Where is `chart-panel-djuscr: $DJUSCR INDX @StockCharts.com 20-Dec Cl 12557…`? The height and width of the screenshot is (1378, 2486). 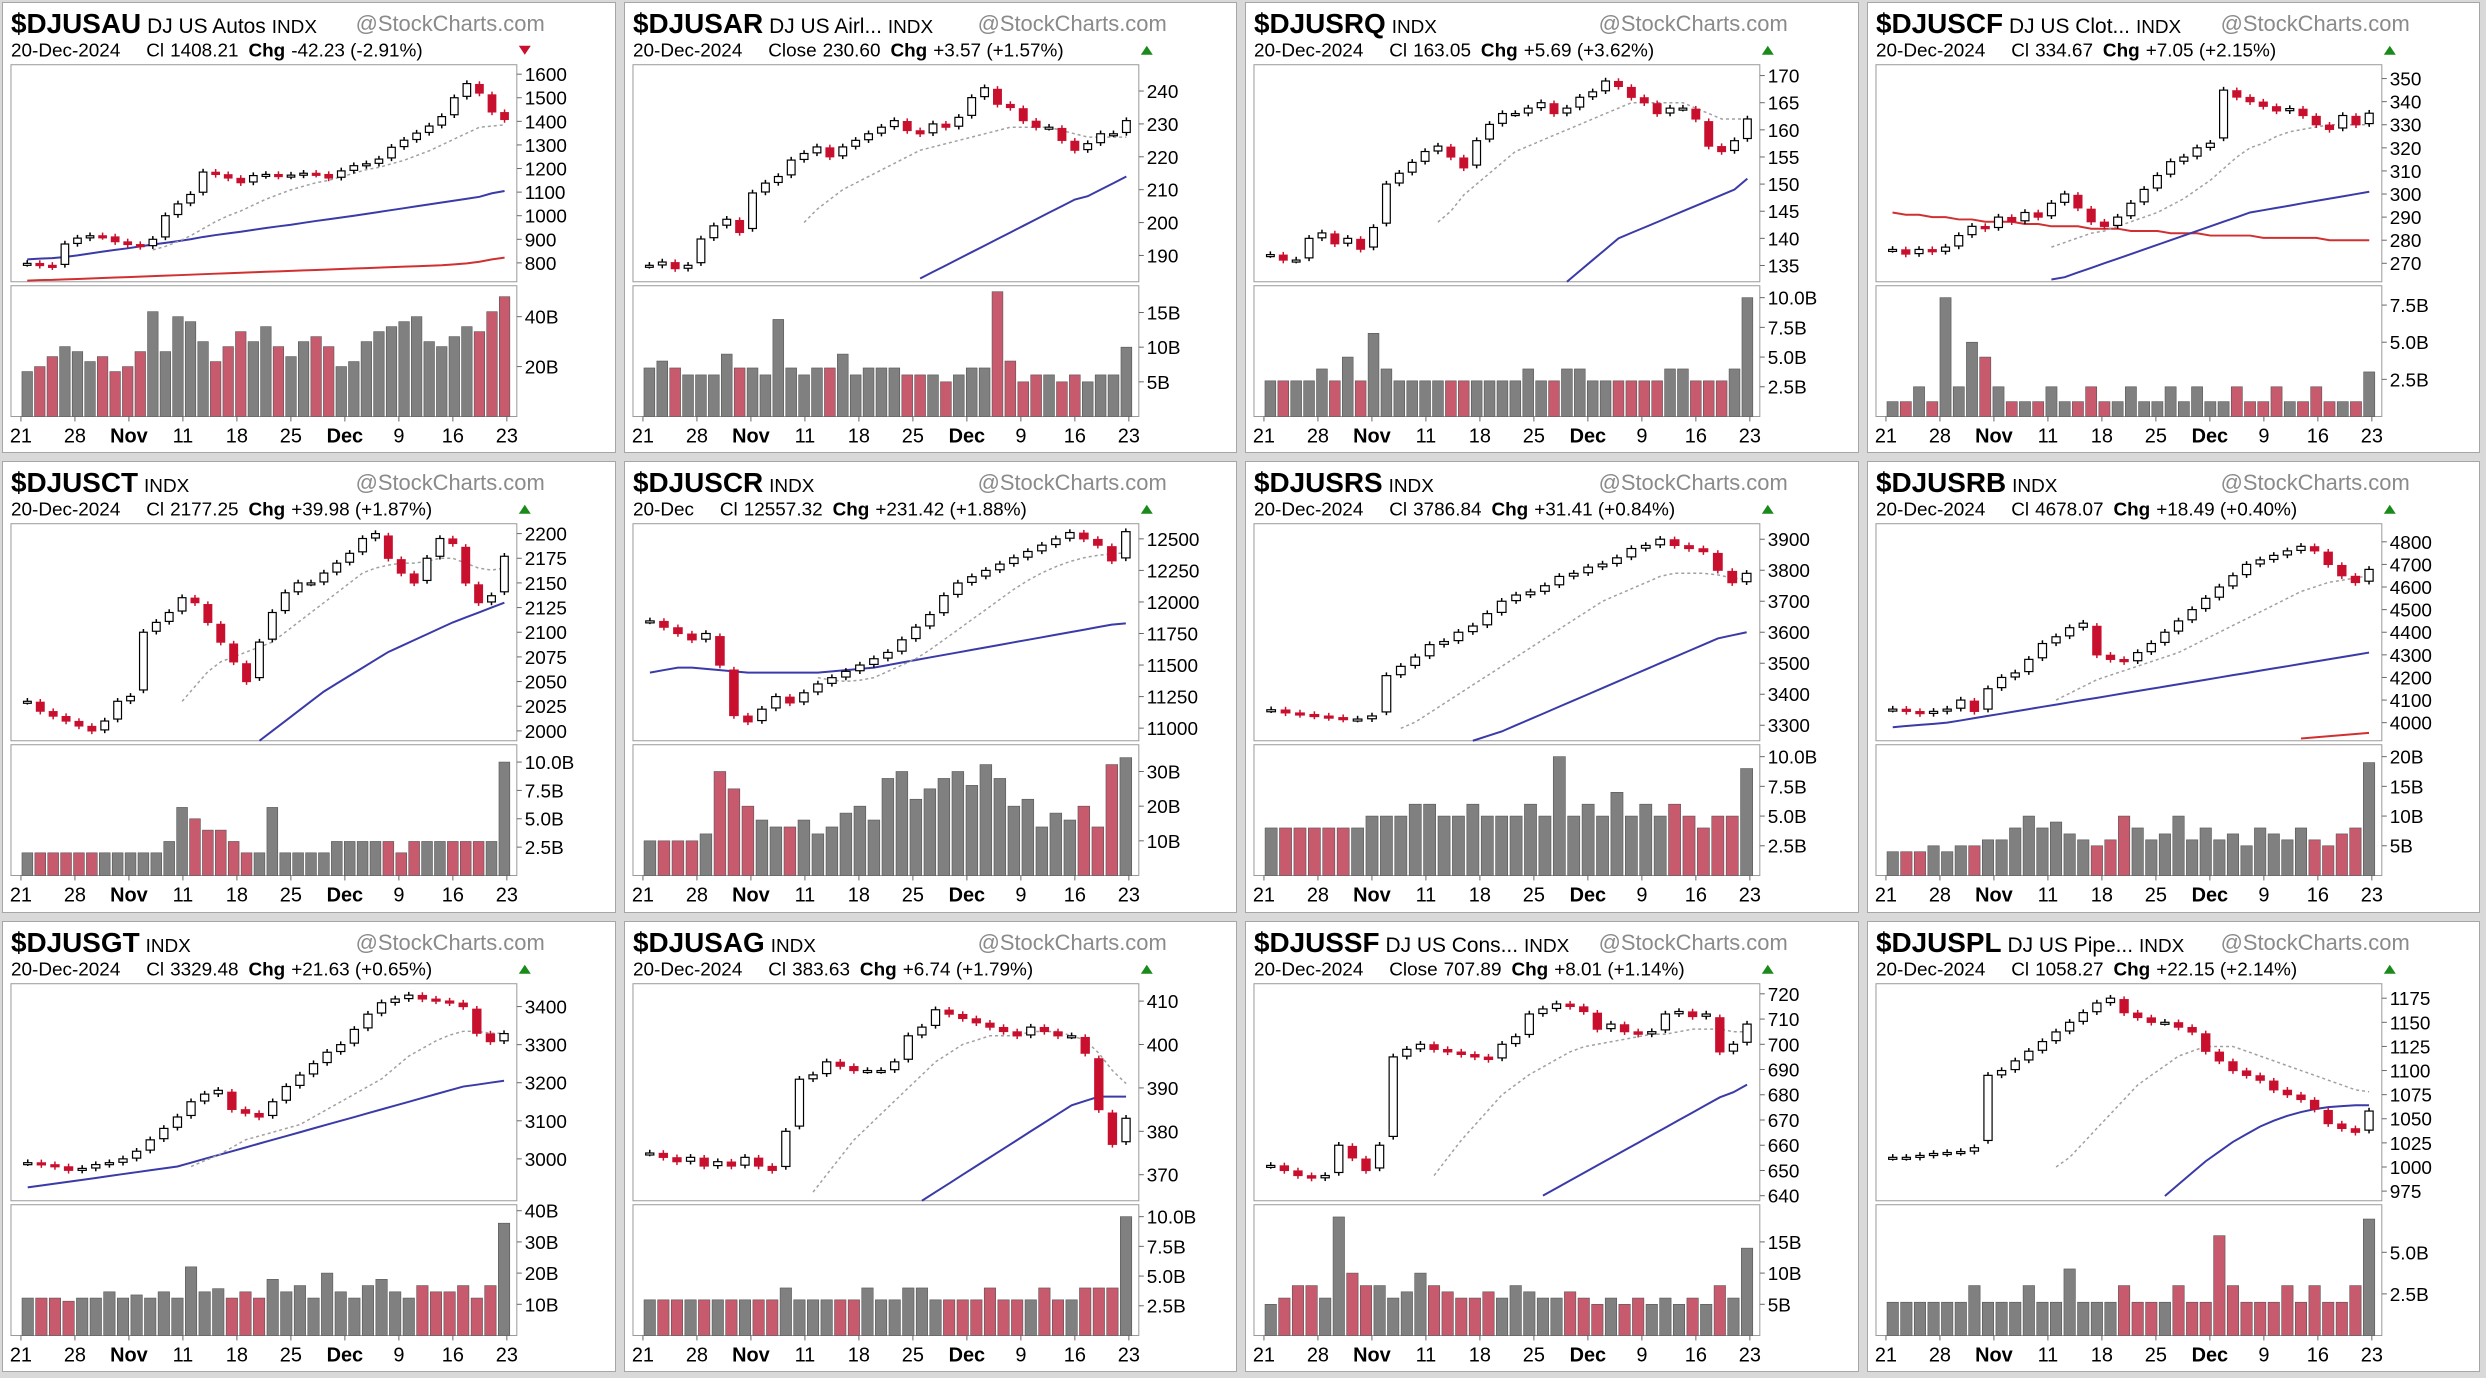
chart-panel-djuscr: $DJUSCR INDX @StockCharts.com 20-Dec Cl 12557… is located at coordinates (930, 687).